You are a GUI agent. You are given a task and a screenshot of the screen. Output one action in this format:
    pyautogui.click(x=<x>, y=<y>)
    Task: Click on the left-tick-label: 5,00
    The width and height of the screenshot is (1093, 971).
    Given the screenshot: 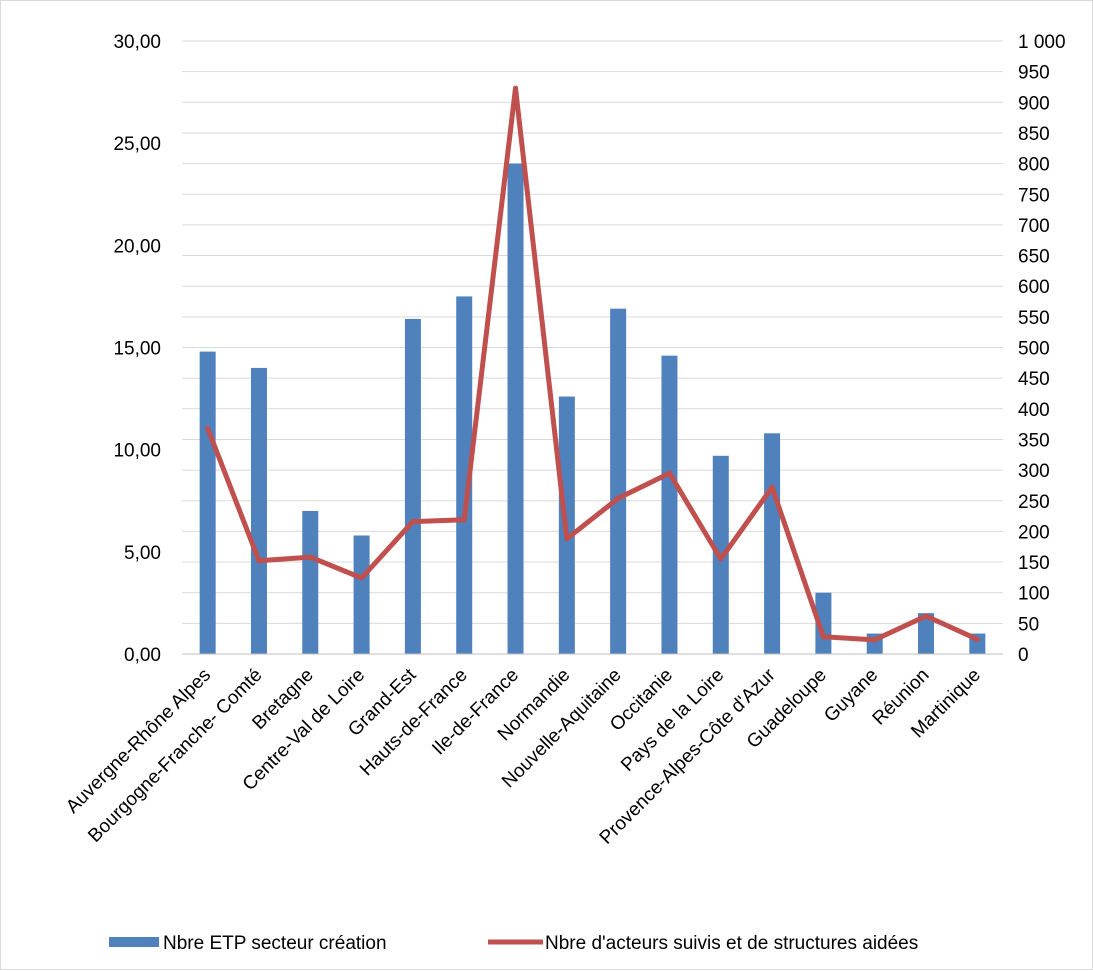 What is the action you would take?
    pyautogui.click(x=142, y=553)
    